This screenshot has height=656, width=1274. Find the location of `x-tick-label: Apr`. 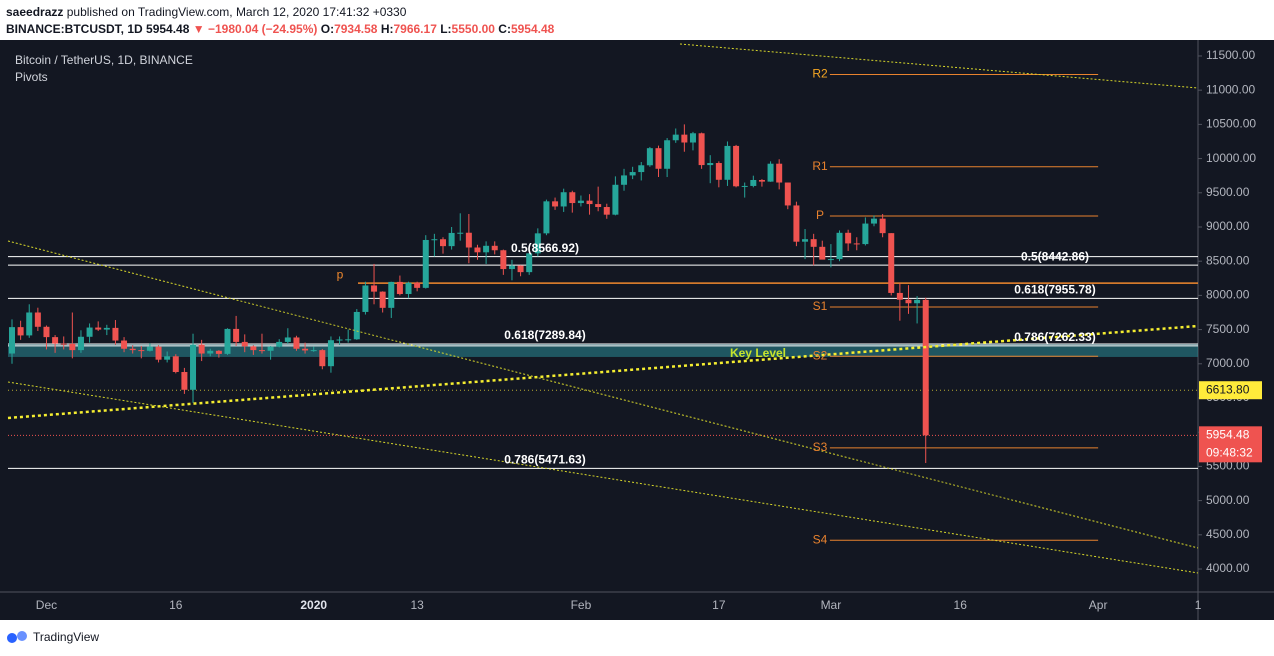

x-tick-label: Apr is located at coordinates (1098, 605).